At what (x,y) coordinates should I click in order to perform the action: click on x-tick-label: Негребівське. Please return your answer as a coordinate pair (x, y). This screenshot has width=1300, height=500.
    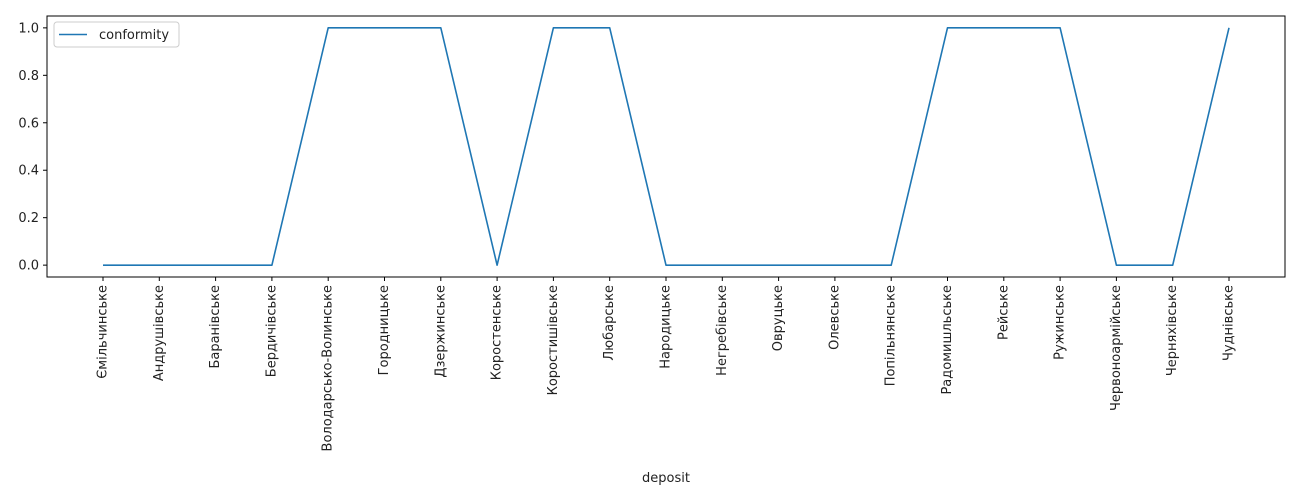
    Looking at the image, I should click on (722, 330).